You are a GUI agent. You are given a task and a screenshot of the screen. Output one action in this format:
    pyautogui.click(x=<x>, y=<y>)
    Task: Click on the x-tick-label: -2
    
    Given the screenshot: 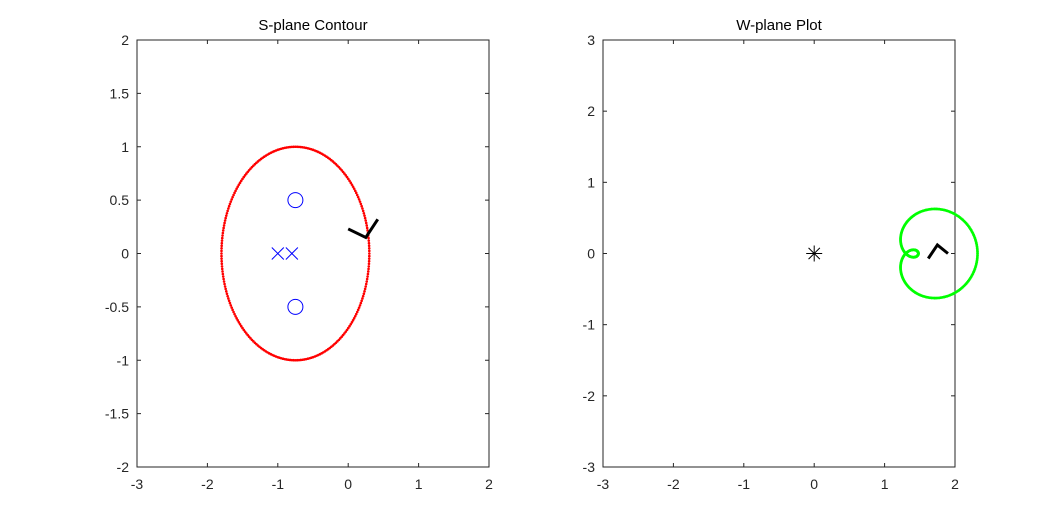 What is the action you would take?
    pyautogui.click(x=207, y=484)
    